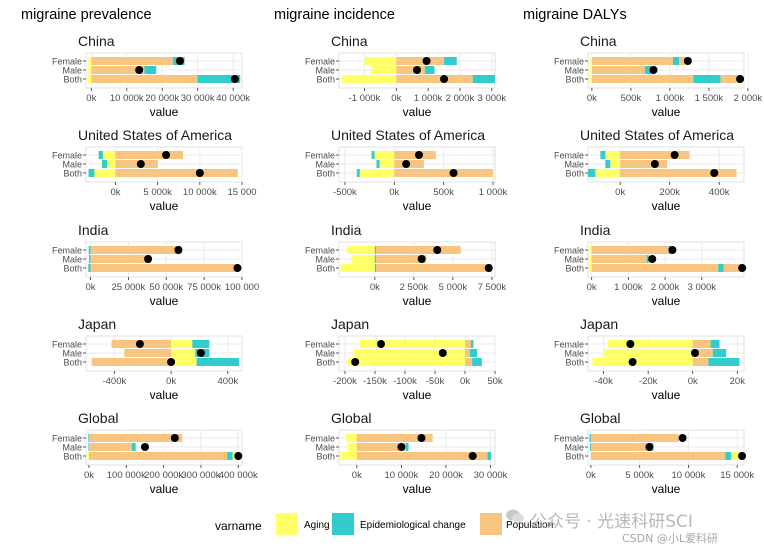  I want to click on x-tick-label: 7 500k, so click(492, 287).